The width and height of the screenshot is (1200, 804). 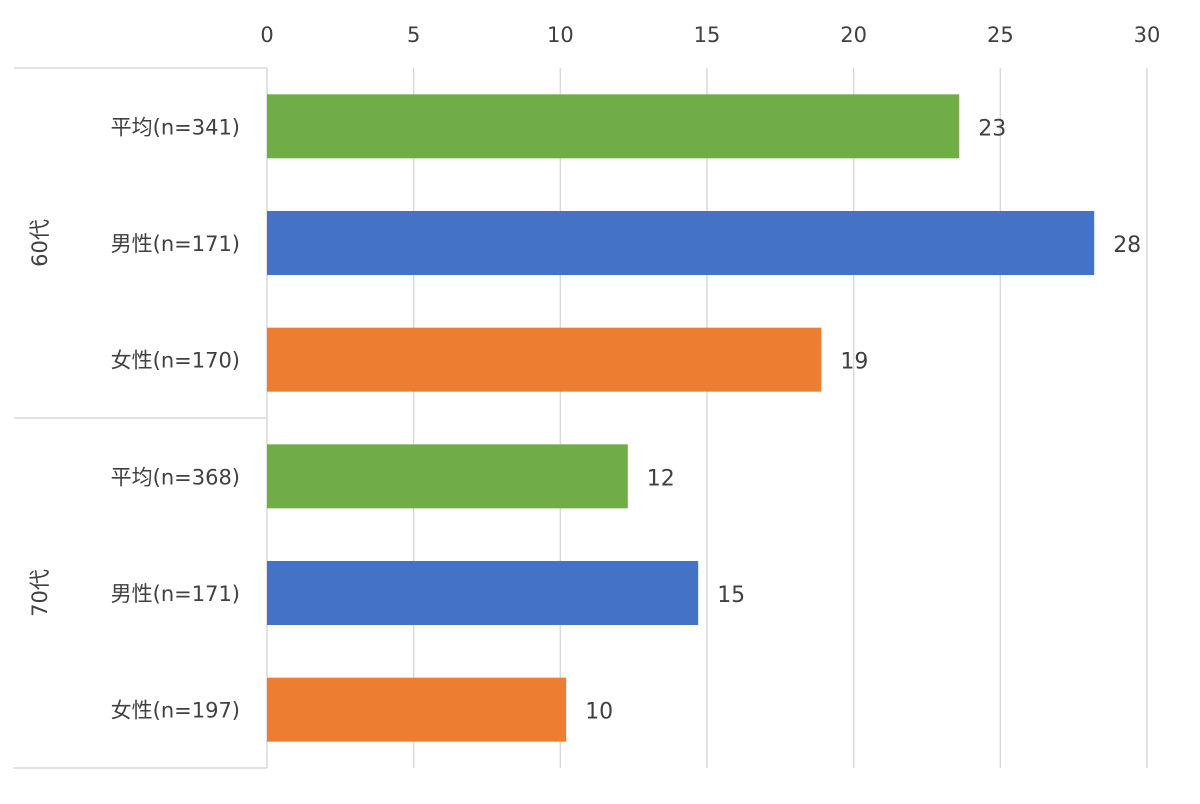 I want to click on x-tick-label-15: 15, so click(x=707, y=35).